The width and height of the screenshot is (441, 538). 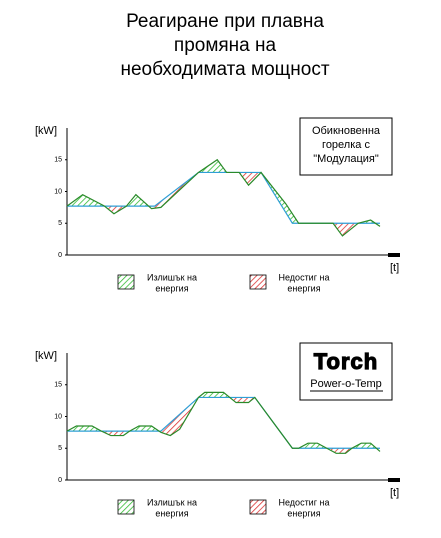 What do you see at coordinates (346, 159) in the screenshot?
I see `note-text: "Модулация"` at bounding box center [346, 159].